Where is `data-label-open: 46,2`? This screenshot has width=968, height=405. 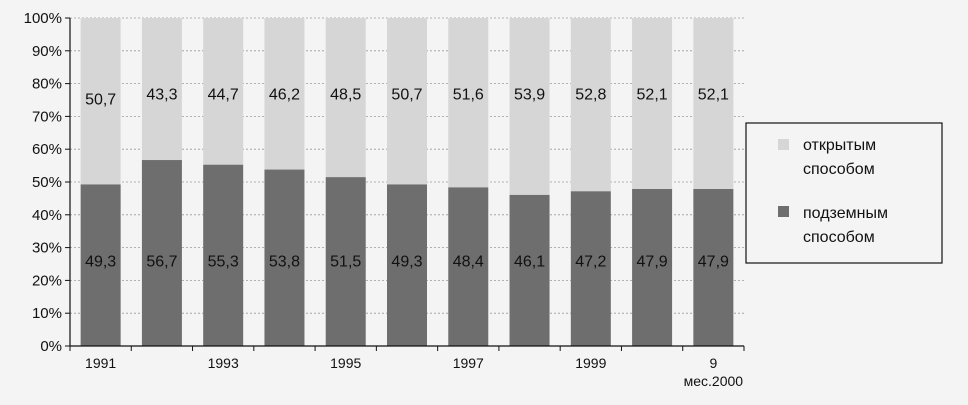
data-label-open: 46,2 is located at coordinates (284, 94).